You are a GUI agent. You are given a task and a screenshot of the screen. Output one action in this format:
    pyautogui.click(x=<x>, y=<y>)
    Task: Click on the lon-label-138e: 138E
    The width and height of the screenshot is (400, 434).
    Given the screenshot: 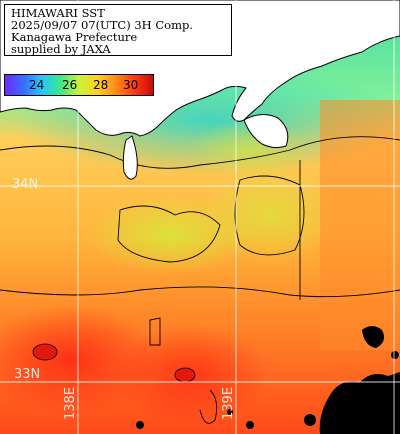 What is the action you would take?
    pyautogui.click(x=70, y=403)
    